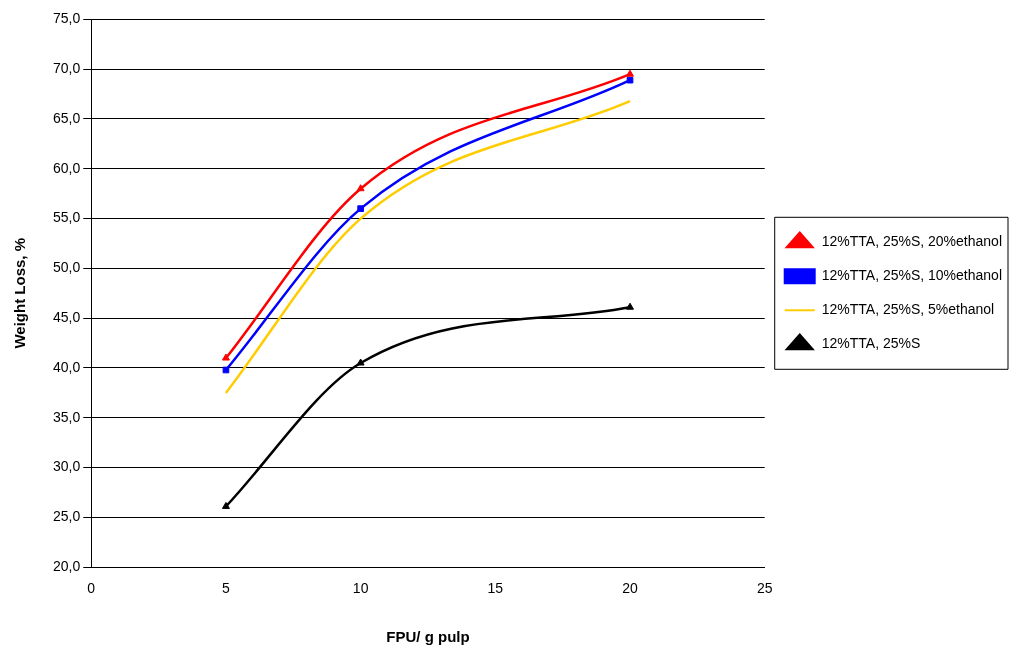 Image resolution: width=1025 pixels, height=659 pixels. I want to click on x-tick-label: 15, so click(495, 588).